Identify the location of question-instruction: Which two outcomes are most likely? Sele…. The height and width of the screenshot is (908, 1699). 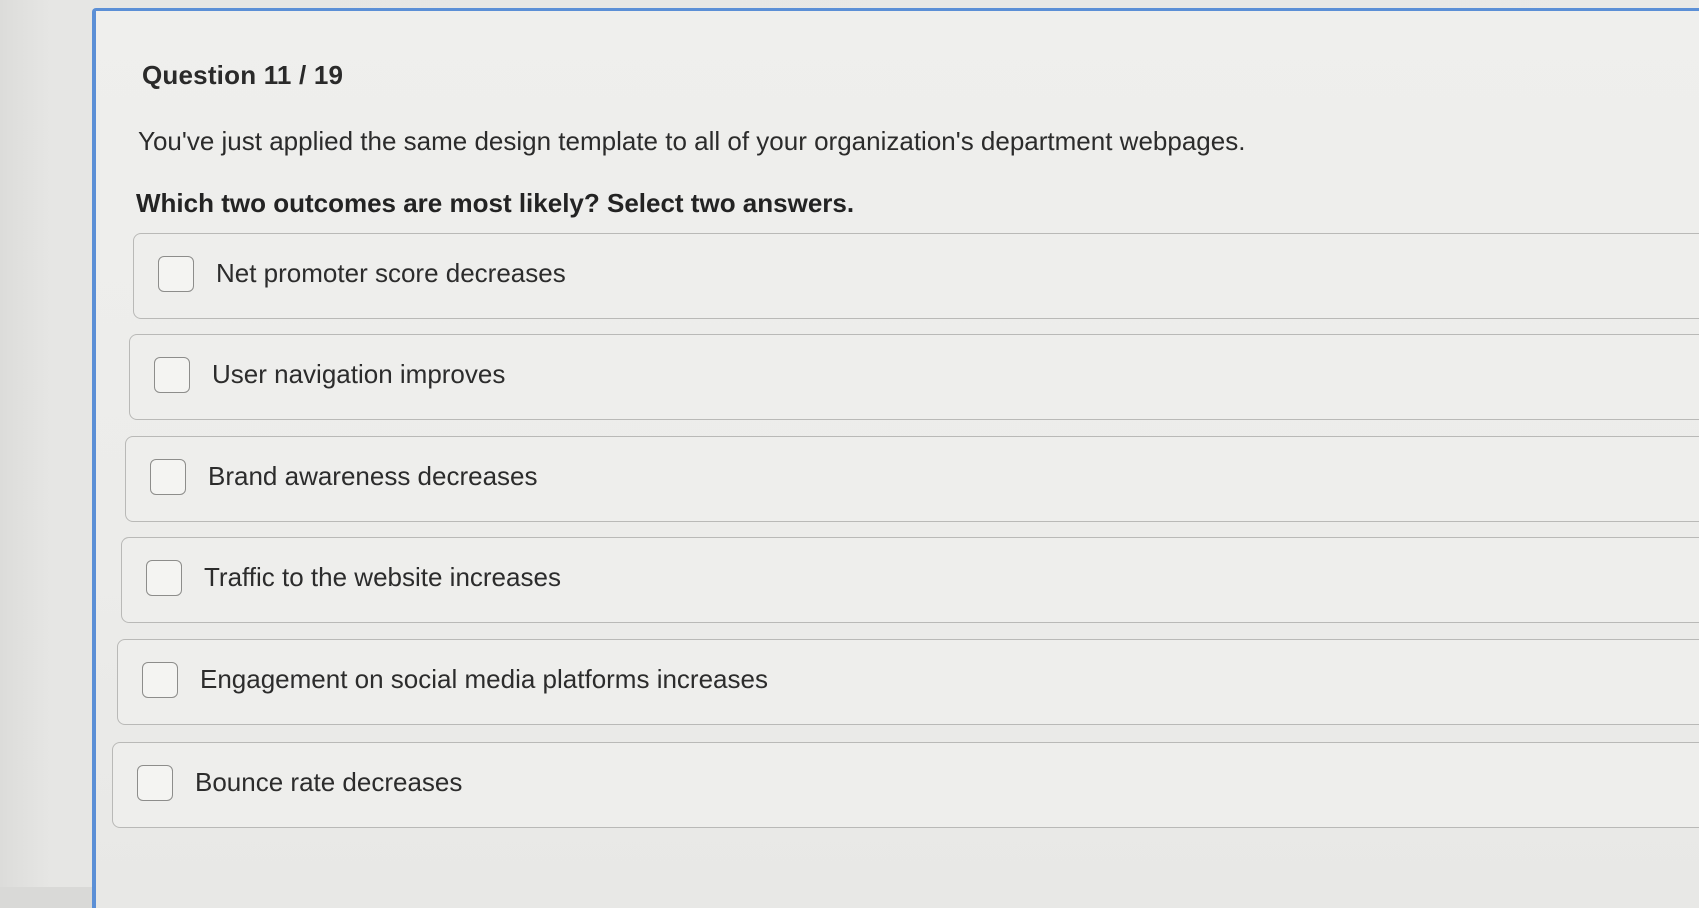
(495, 203).